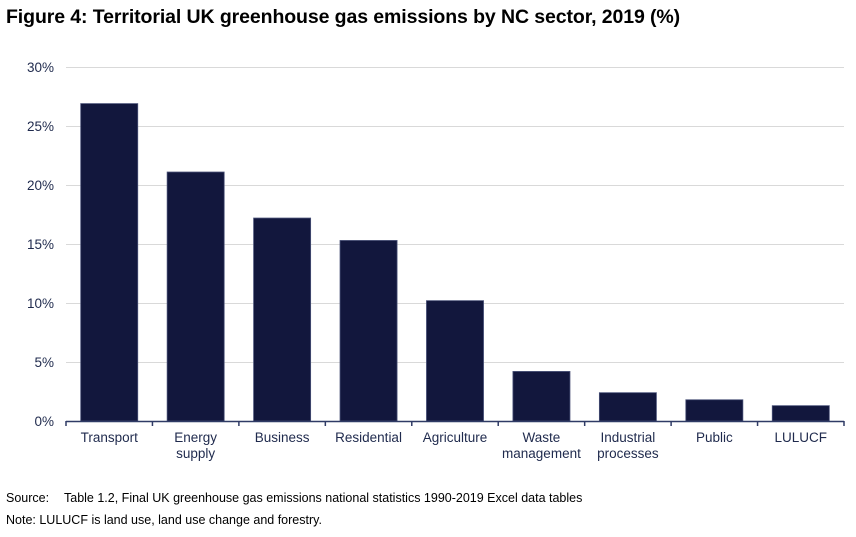 The height and width of the screenshot is (537, 856). Describe the element at coordinates (44, 362) in the screenshot. I see `y-tick-label: 5%` at that location.